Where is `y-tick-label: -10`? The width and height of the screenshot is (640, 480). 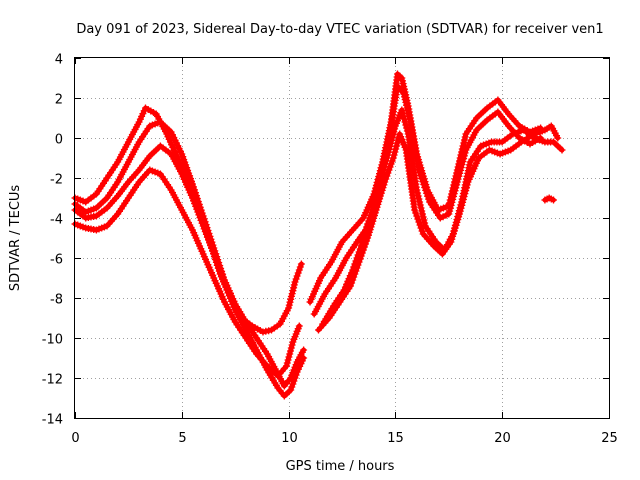
y-tick-label: -10 is located at coordinates (52, 340).